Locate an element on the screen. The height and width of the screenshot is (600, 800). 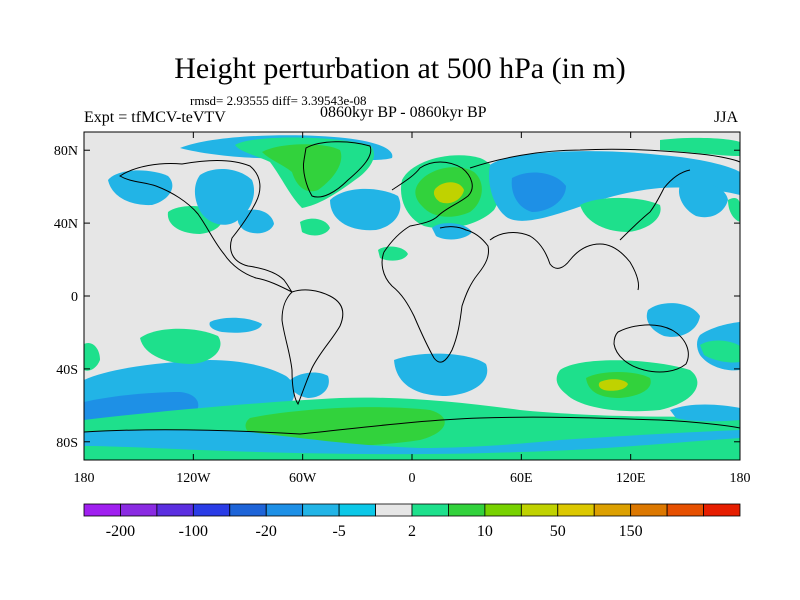
lat-tick-label: 40N is located at coordinates (66, 224).